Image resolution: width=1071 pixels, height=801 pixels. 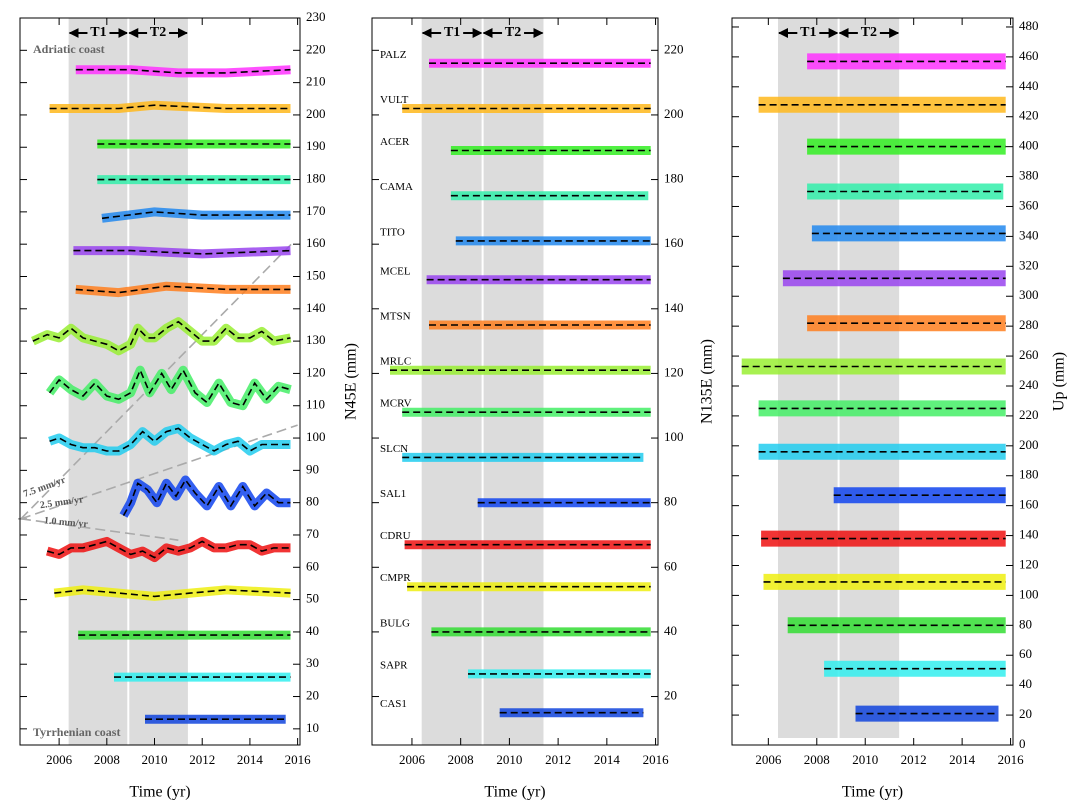 What do you see at coordinates (66, 522) in the screenshot?
I see `rate-label: 1.0 mm/yr` at bounding box center [66, 522].